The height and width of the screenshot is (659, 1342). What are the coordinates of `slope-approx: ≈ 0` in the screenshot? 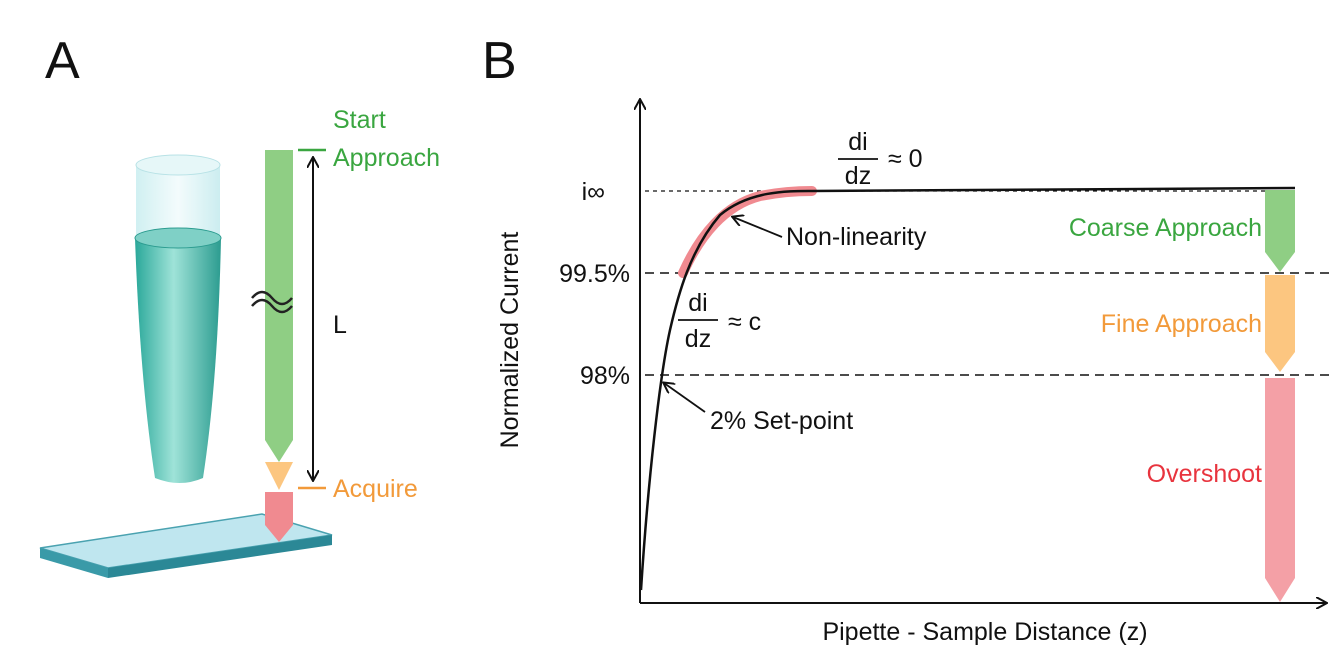 It's located at (905, 159).